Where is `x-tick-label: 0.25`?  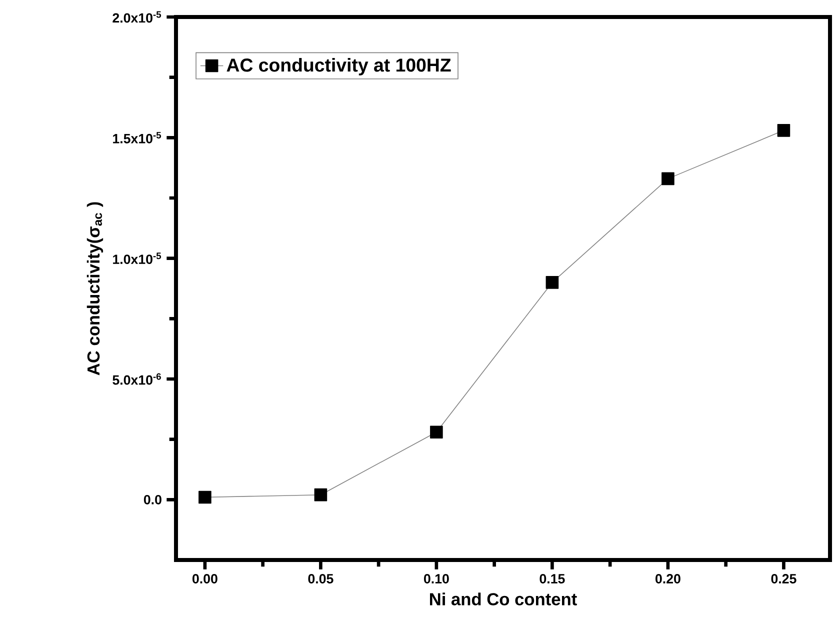
x-tick-label: 0.25 is located at coordinates (783, 579).